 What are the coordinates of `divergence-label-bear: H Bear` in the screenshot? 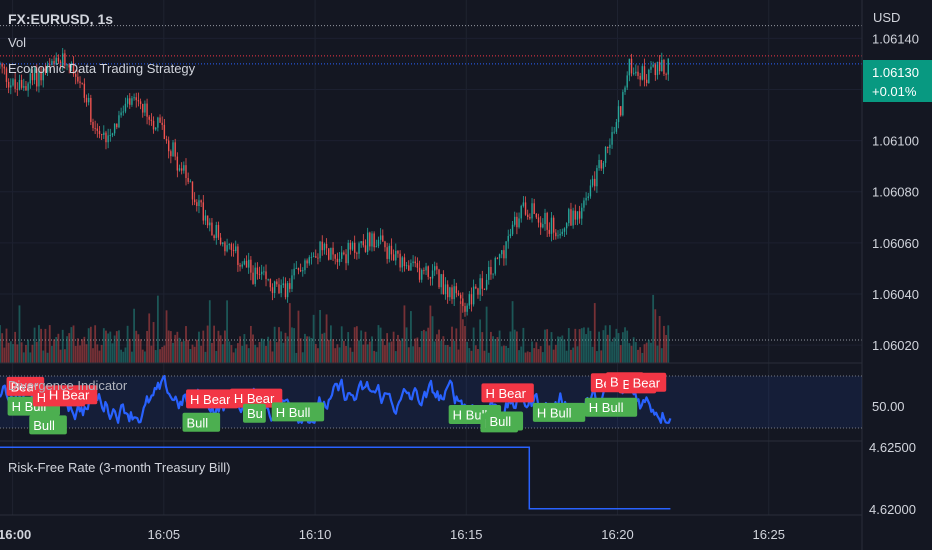 It's located at (71, 395).